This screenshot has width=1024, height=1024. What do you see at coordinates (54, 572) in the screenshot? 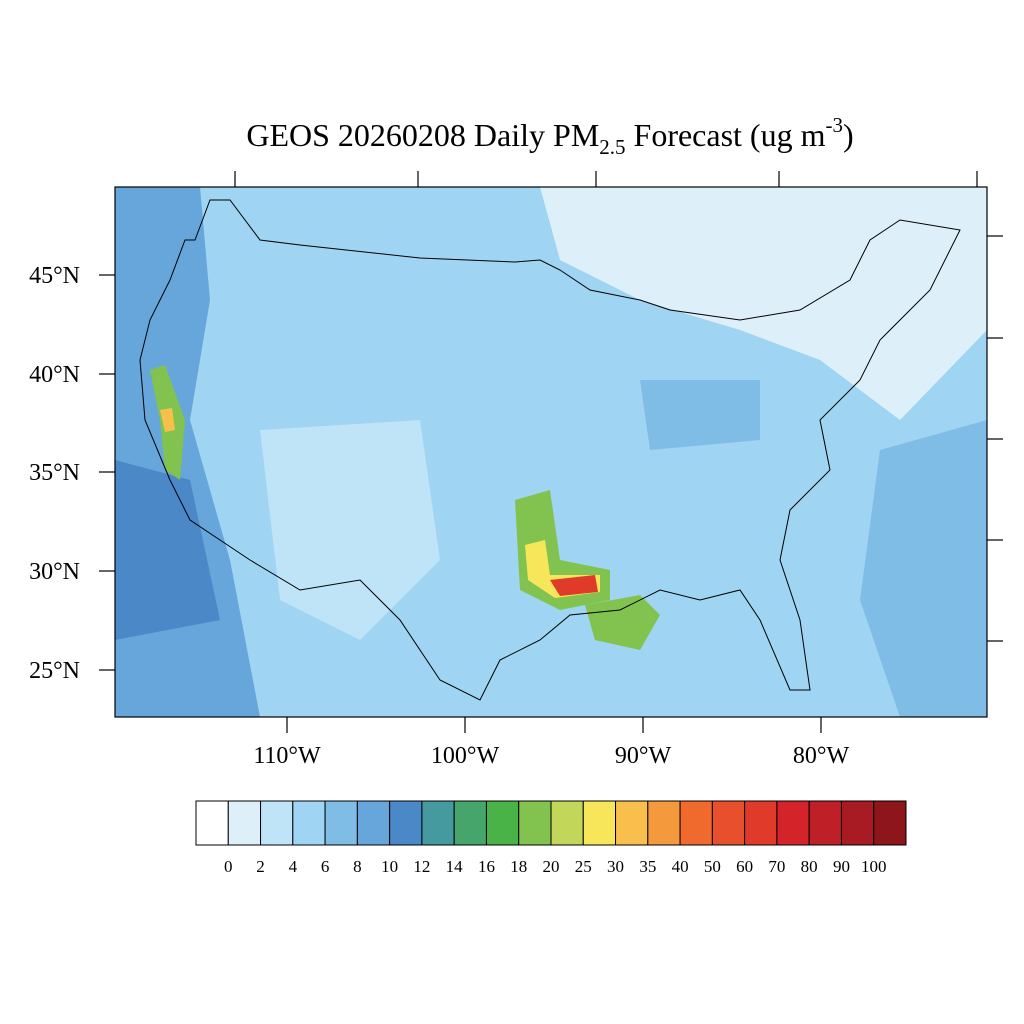
I see `lat-label: 30°N` at bounding box center [54, 572].